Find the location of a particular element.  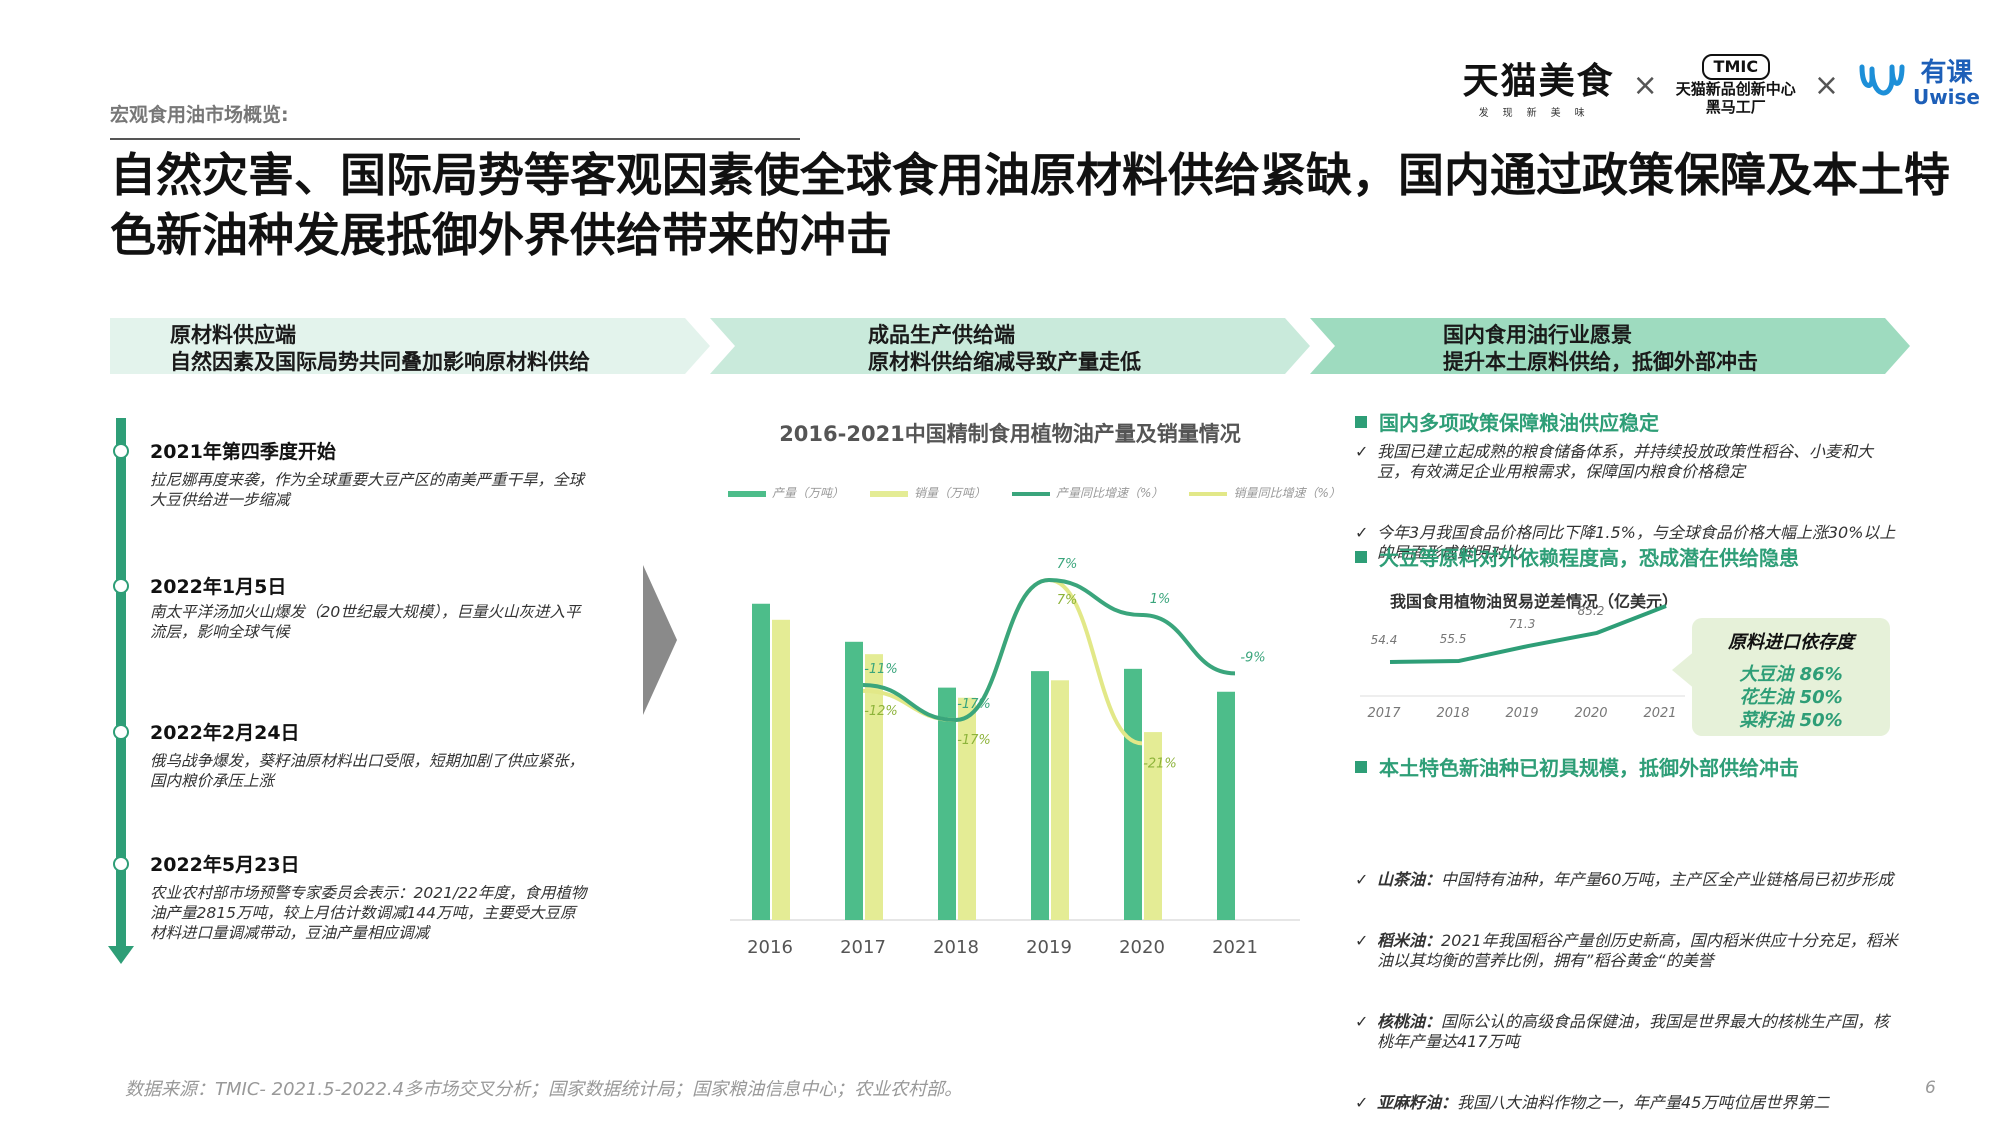

sales-growth-line-label: -17% is located at coordinates (974, 740).